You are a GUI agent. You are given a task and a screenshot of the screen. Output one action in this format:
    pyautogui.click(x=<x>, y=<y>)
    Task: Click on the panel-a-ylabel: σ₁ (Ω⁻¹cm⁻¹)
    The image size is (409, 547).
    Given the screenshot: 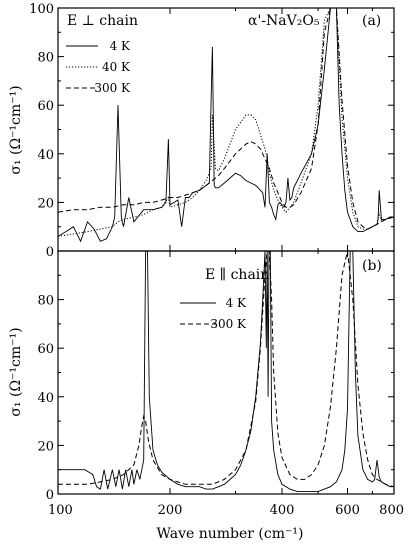 What is the action you would take?
    pyautogui.click(x=16, y=129)
    